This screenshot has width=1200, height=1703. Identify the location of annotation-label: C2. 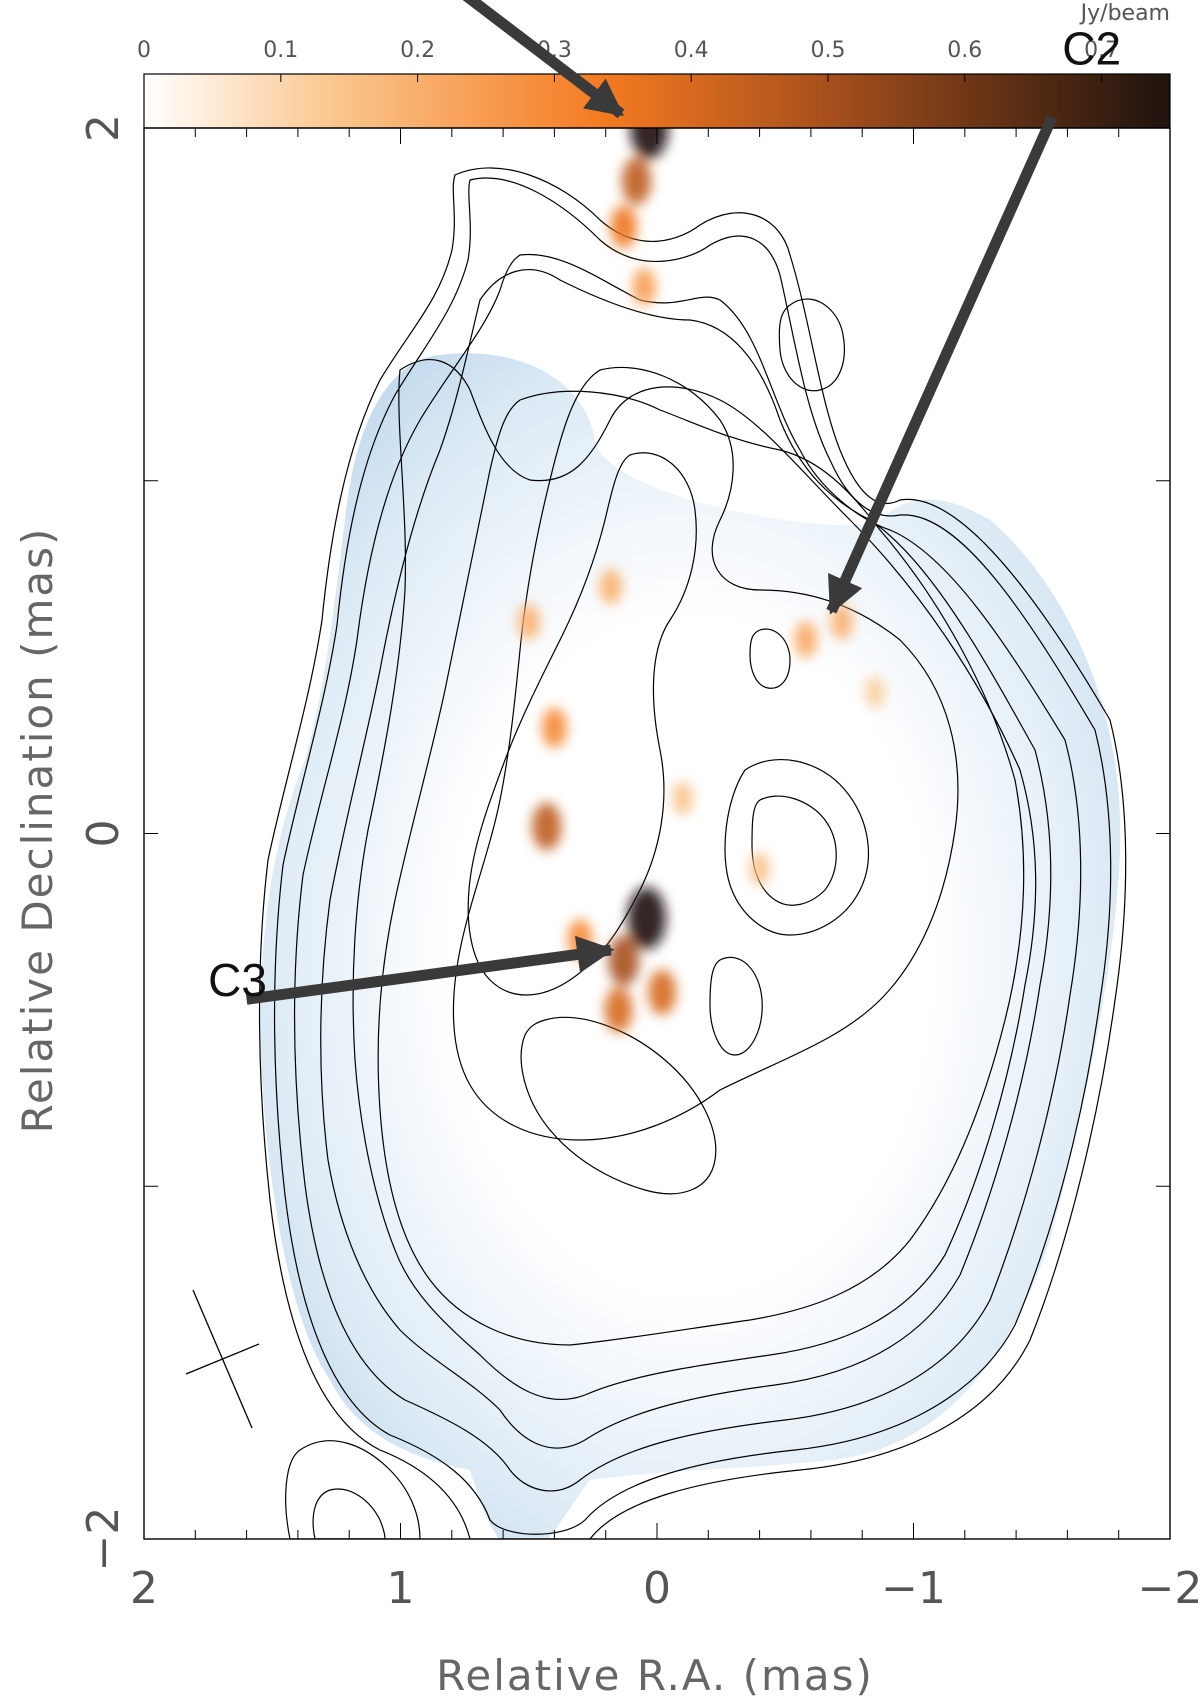
(1091, 49).